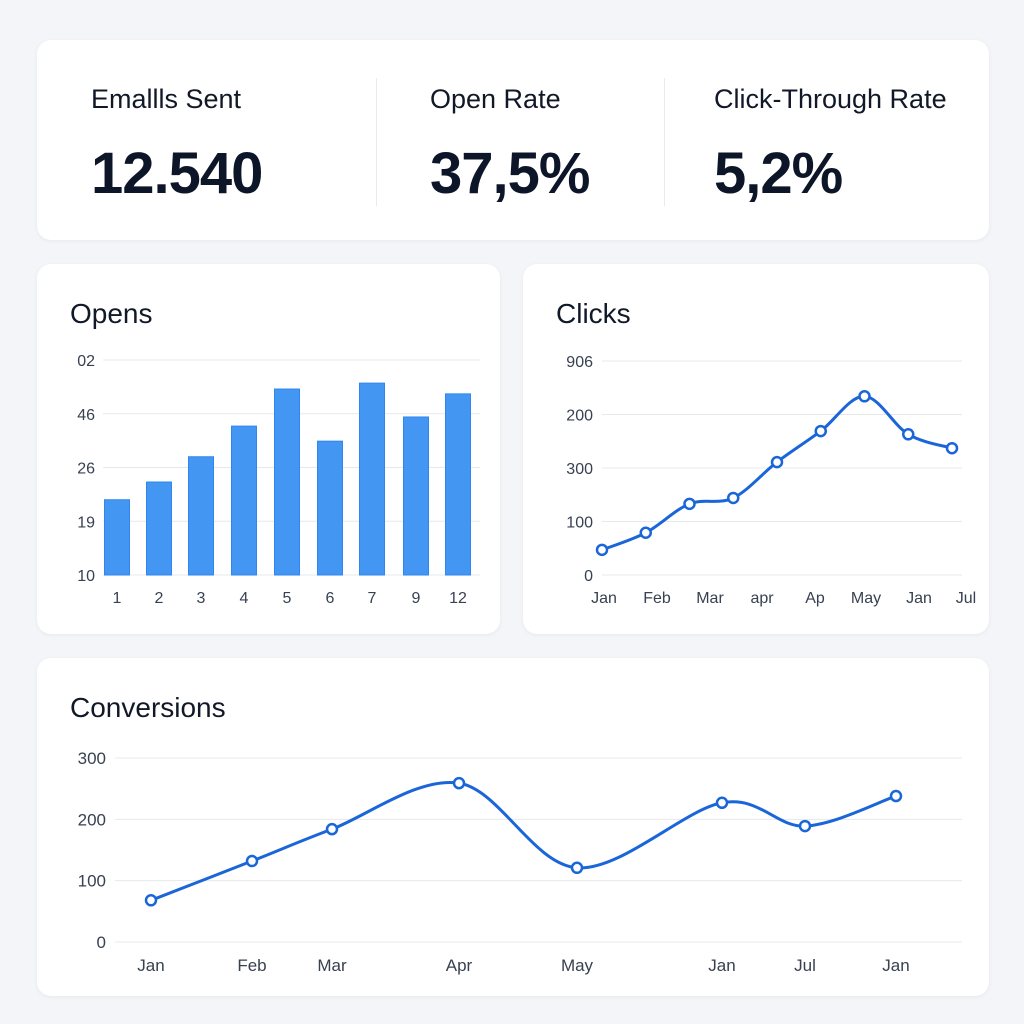 The width and height of the screenshot is (1024, 1024). I want to click on kpi-label: Click-Through Rate, so click(830, 99).